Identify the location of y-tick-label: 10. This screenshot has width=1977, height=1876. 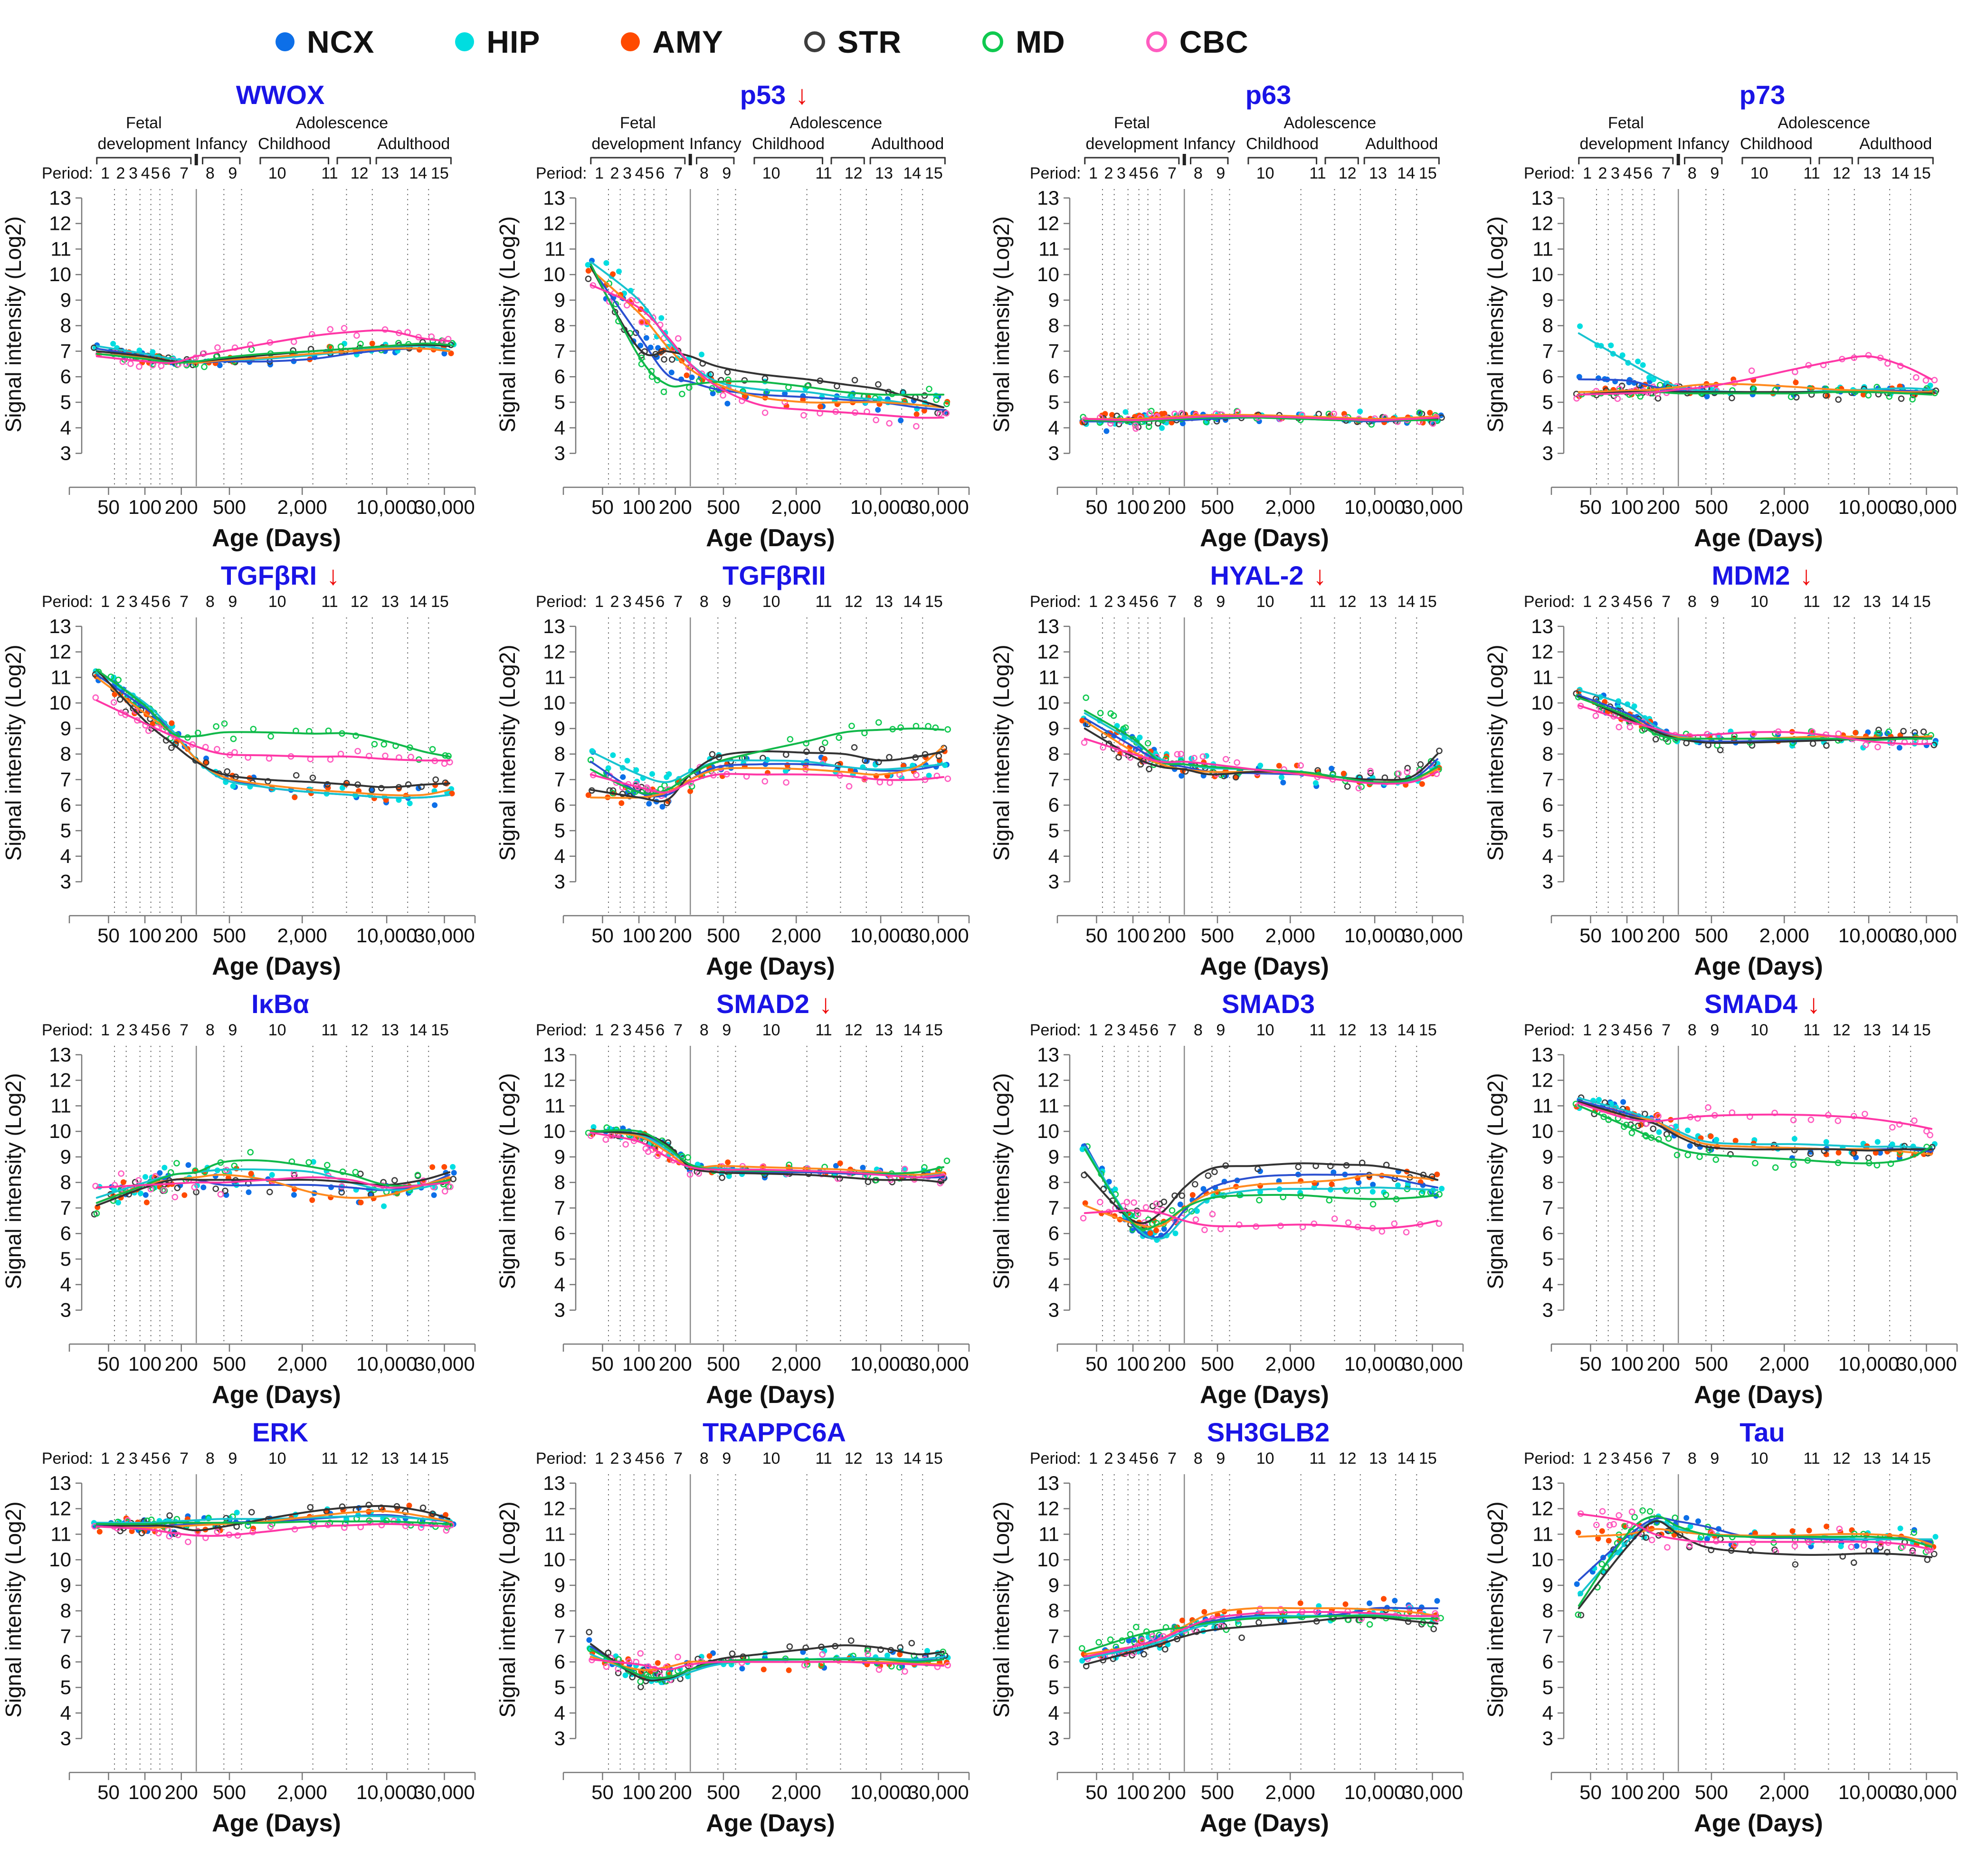
(554, 274).